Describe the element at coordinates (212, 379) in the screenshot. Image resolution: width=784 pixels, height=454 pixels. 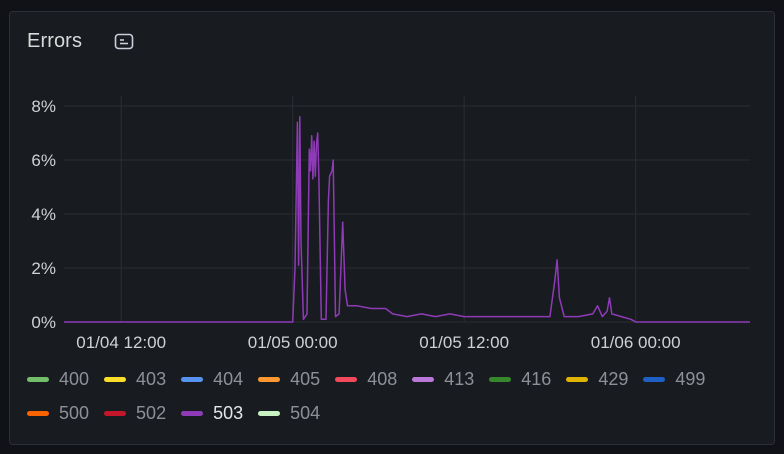
I see `legend-item-404: 404` at that location.